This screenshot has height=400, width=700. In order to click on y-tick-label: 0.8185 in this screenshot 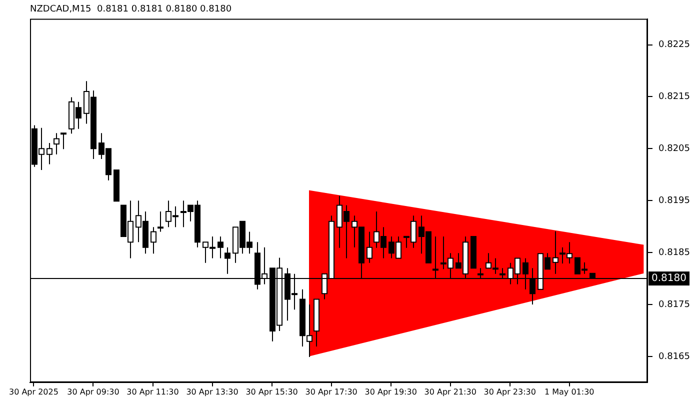, I will do `click(674, 253)`.